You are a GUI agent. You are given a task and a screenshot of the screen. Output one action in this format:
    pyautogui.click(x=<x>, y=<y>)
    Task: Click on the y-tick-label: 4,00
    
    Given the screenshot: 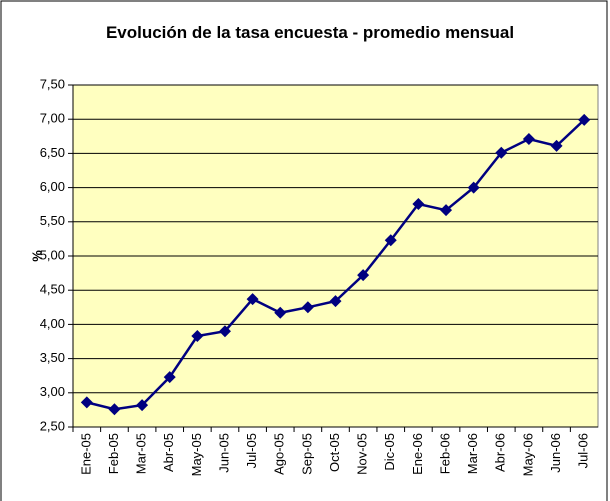 What is the action you would take?
    pyautogui.click(x=52, y=323)
    